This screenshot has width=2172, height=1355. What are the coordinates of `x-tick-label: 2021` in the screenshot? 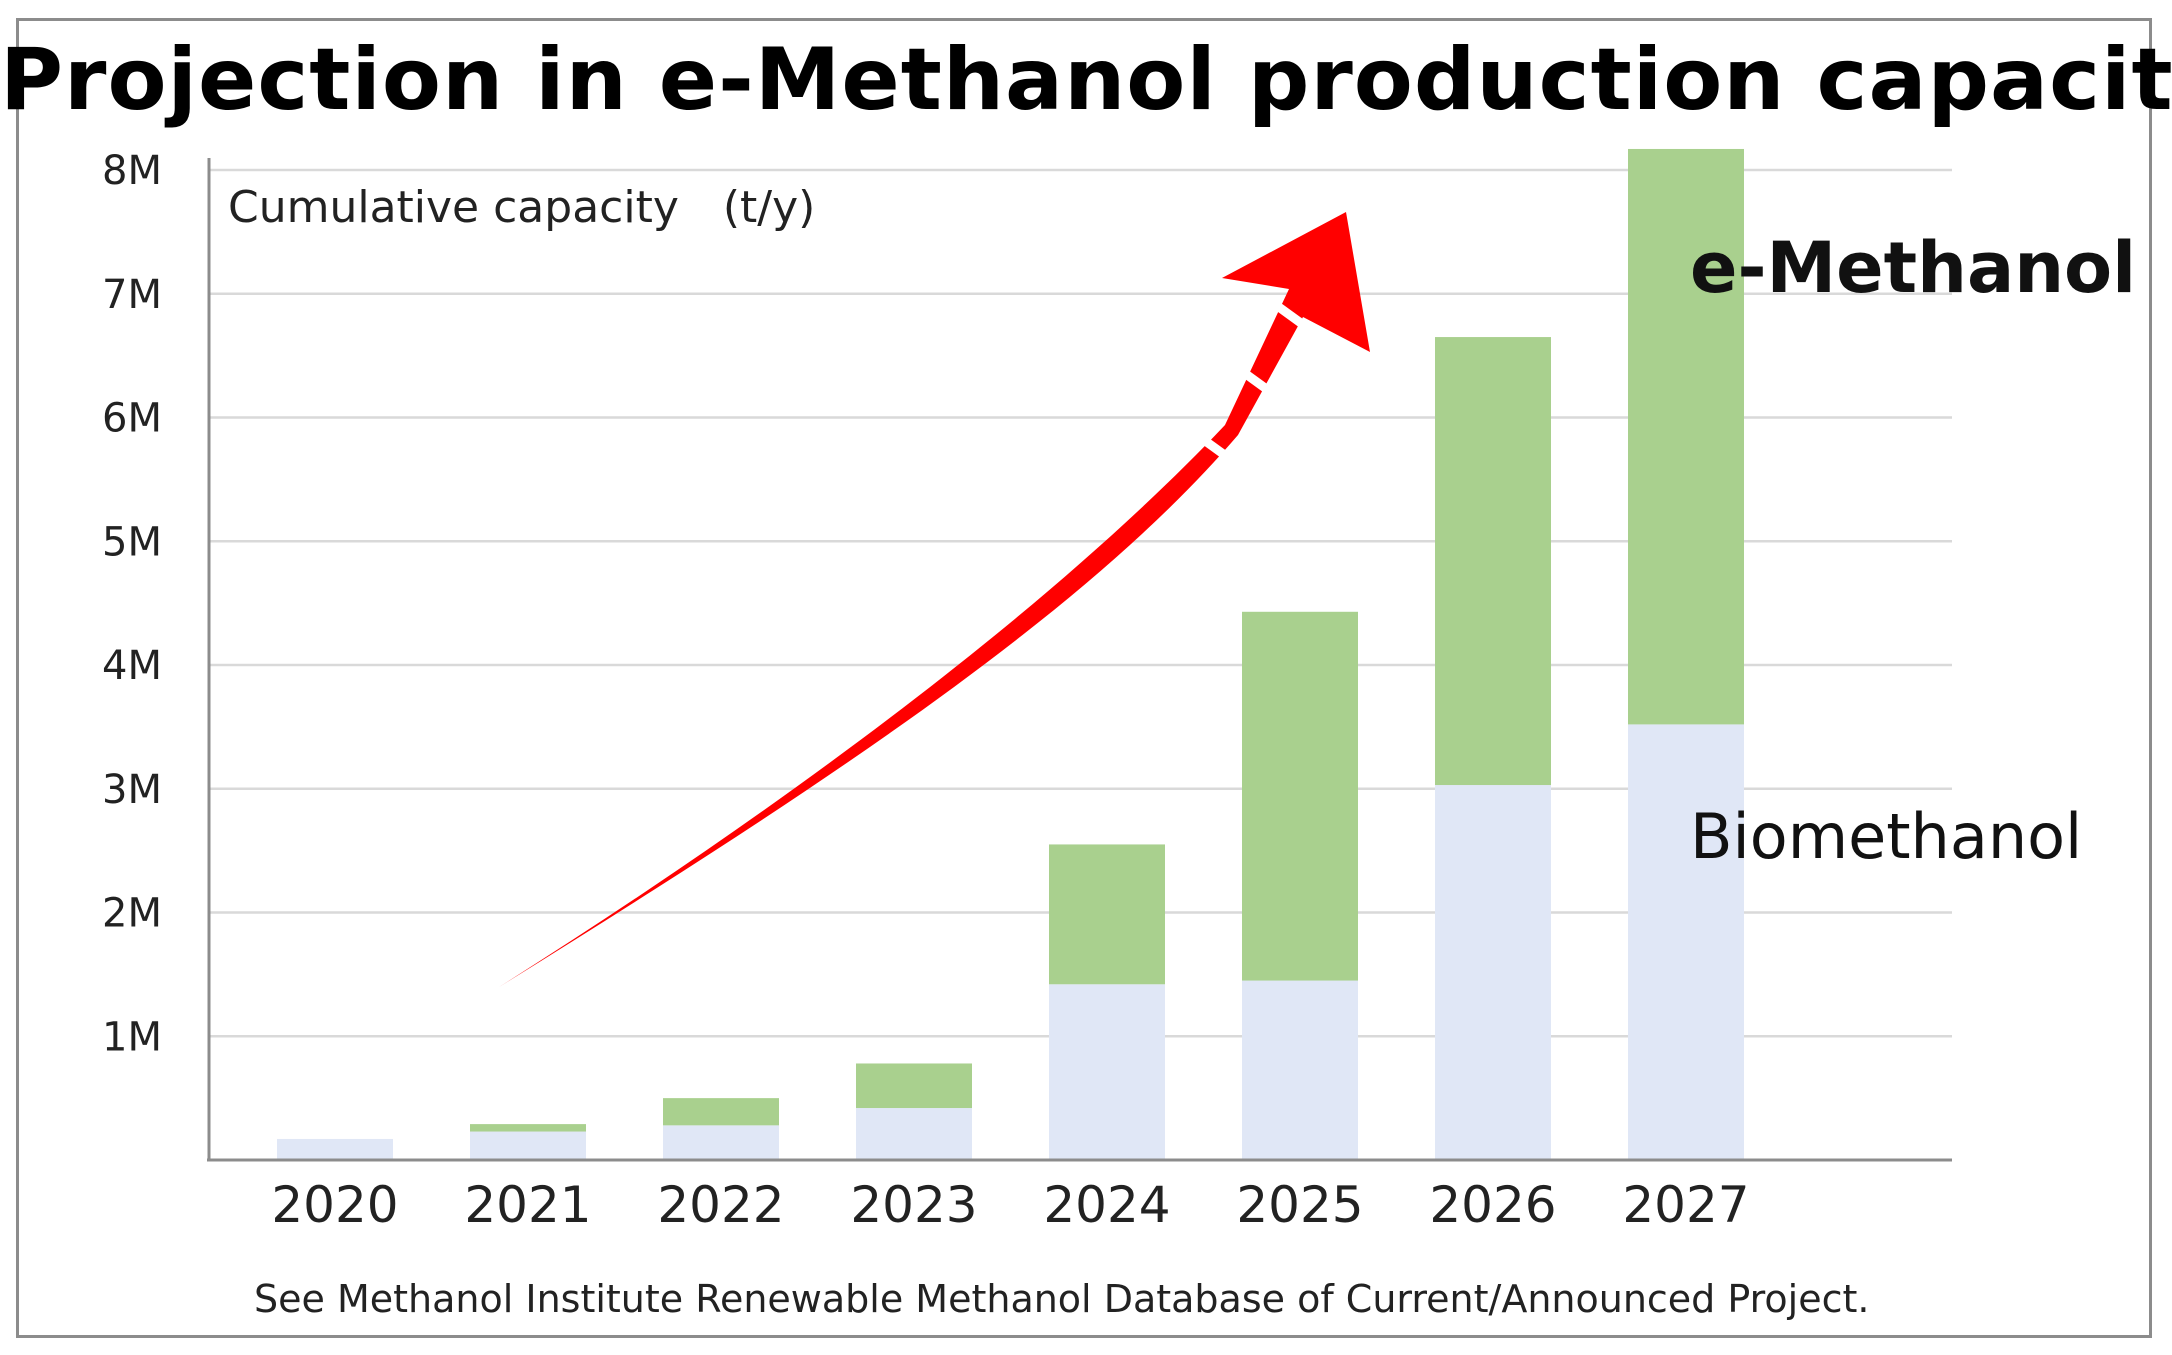 It's located at (527, 1205).